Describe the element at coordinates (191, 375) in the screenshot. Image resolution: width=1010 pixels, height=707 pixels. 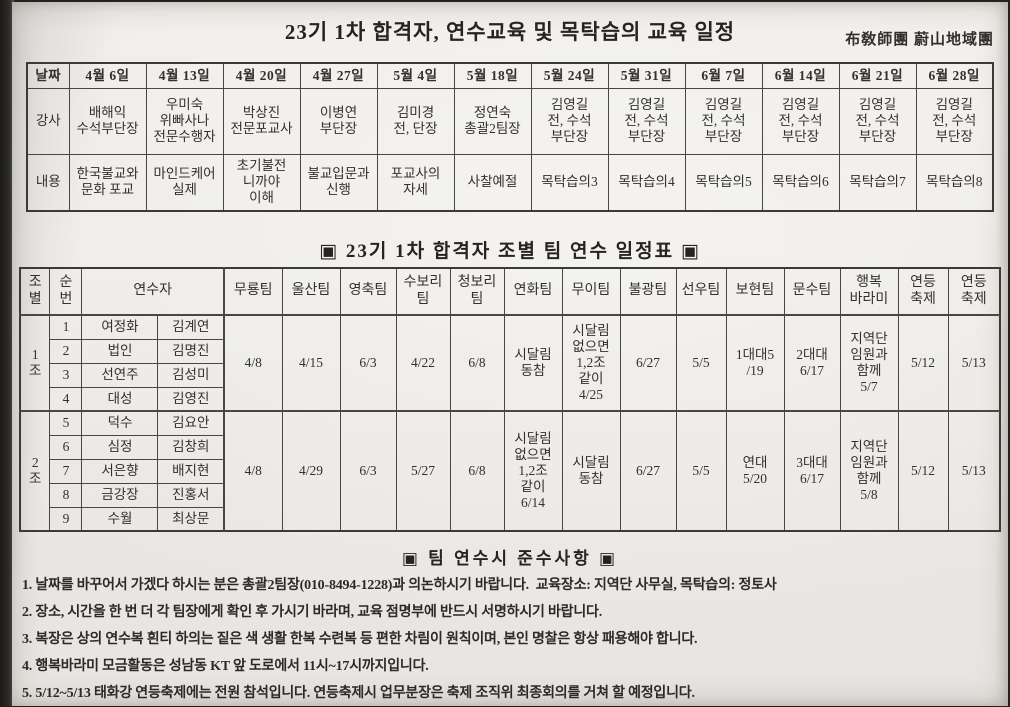
I see `member-name: 김성미` at that location.